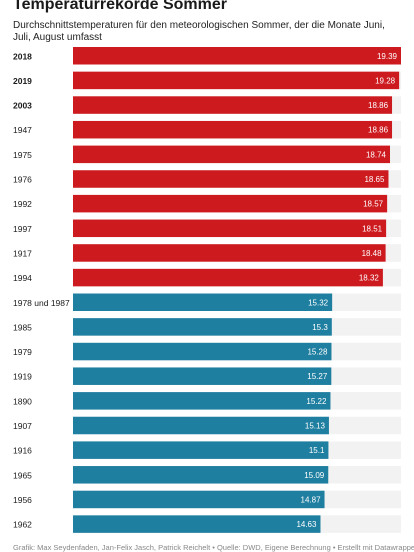 The image size is (414, 552). I want to click on value-label: 18.32, so click(369, 278).